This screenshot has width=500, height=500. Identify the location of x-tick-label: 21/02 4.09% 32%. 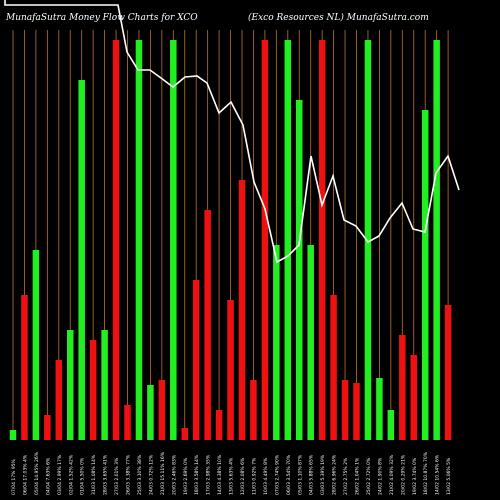
(392, 474).